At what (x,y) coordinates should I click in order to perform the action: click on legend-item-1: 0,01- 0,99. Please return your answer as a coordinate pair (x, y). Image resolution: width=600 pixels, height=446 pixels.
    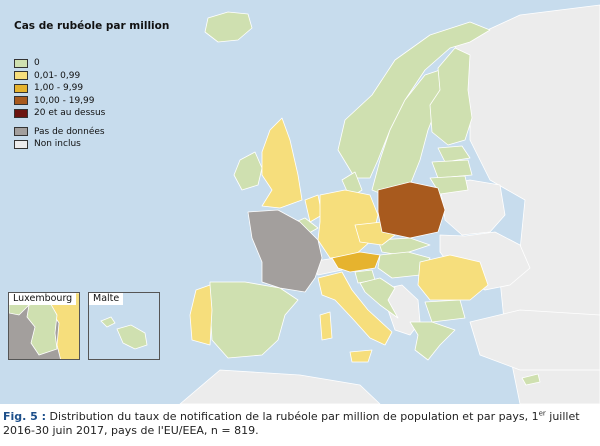
    Looking at the image, I should click on (94, 76).